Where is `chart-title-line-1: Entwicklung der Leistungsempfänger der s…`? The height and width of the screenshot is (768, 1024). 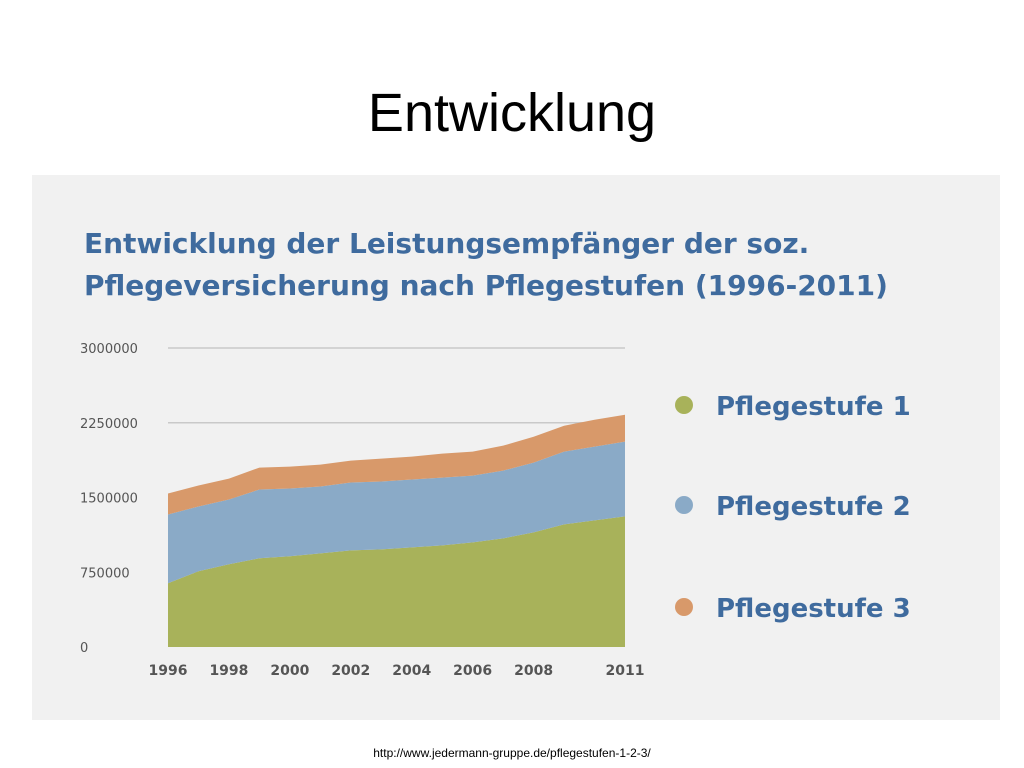 chart-title-line-1: Entwicklung der Leistungsempfänger der s… is located at coordinates (447, 243).